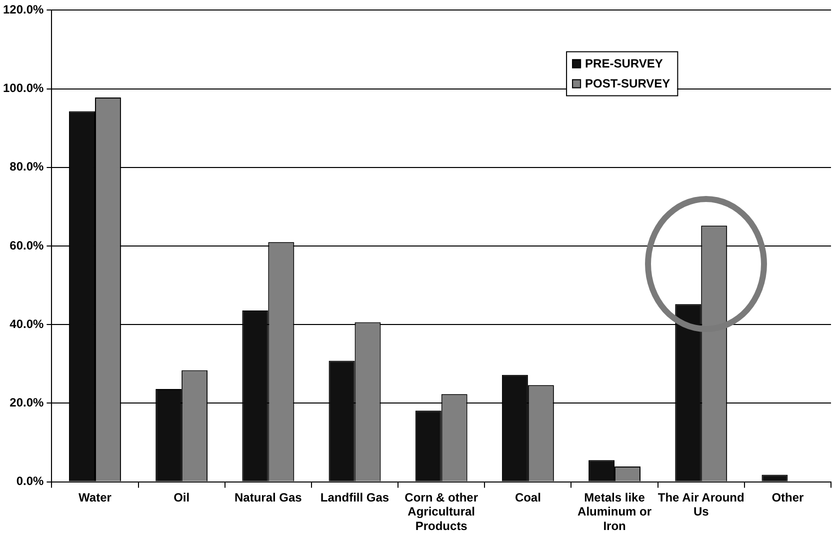 The image size is (833, 537). I want to click on y-tick-label: 20.0%, so click(27, 403).